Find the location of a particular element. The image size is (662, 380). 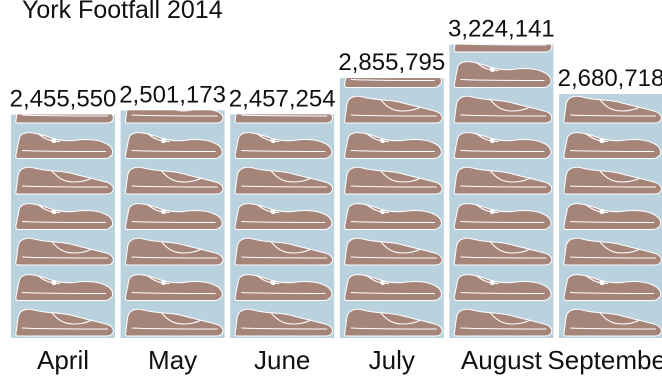

category-label-june: June is located at coordinates (282, 360).